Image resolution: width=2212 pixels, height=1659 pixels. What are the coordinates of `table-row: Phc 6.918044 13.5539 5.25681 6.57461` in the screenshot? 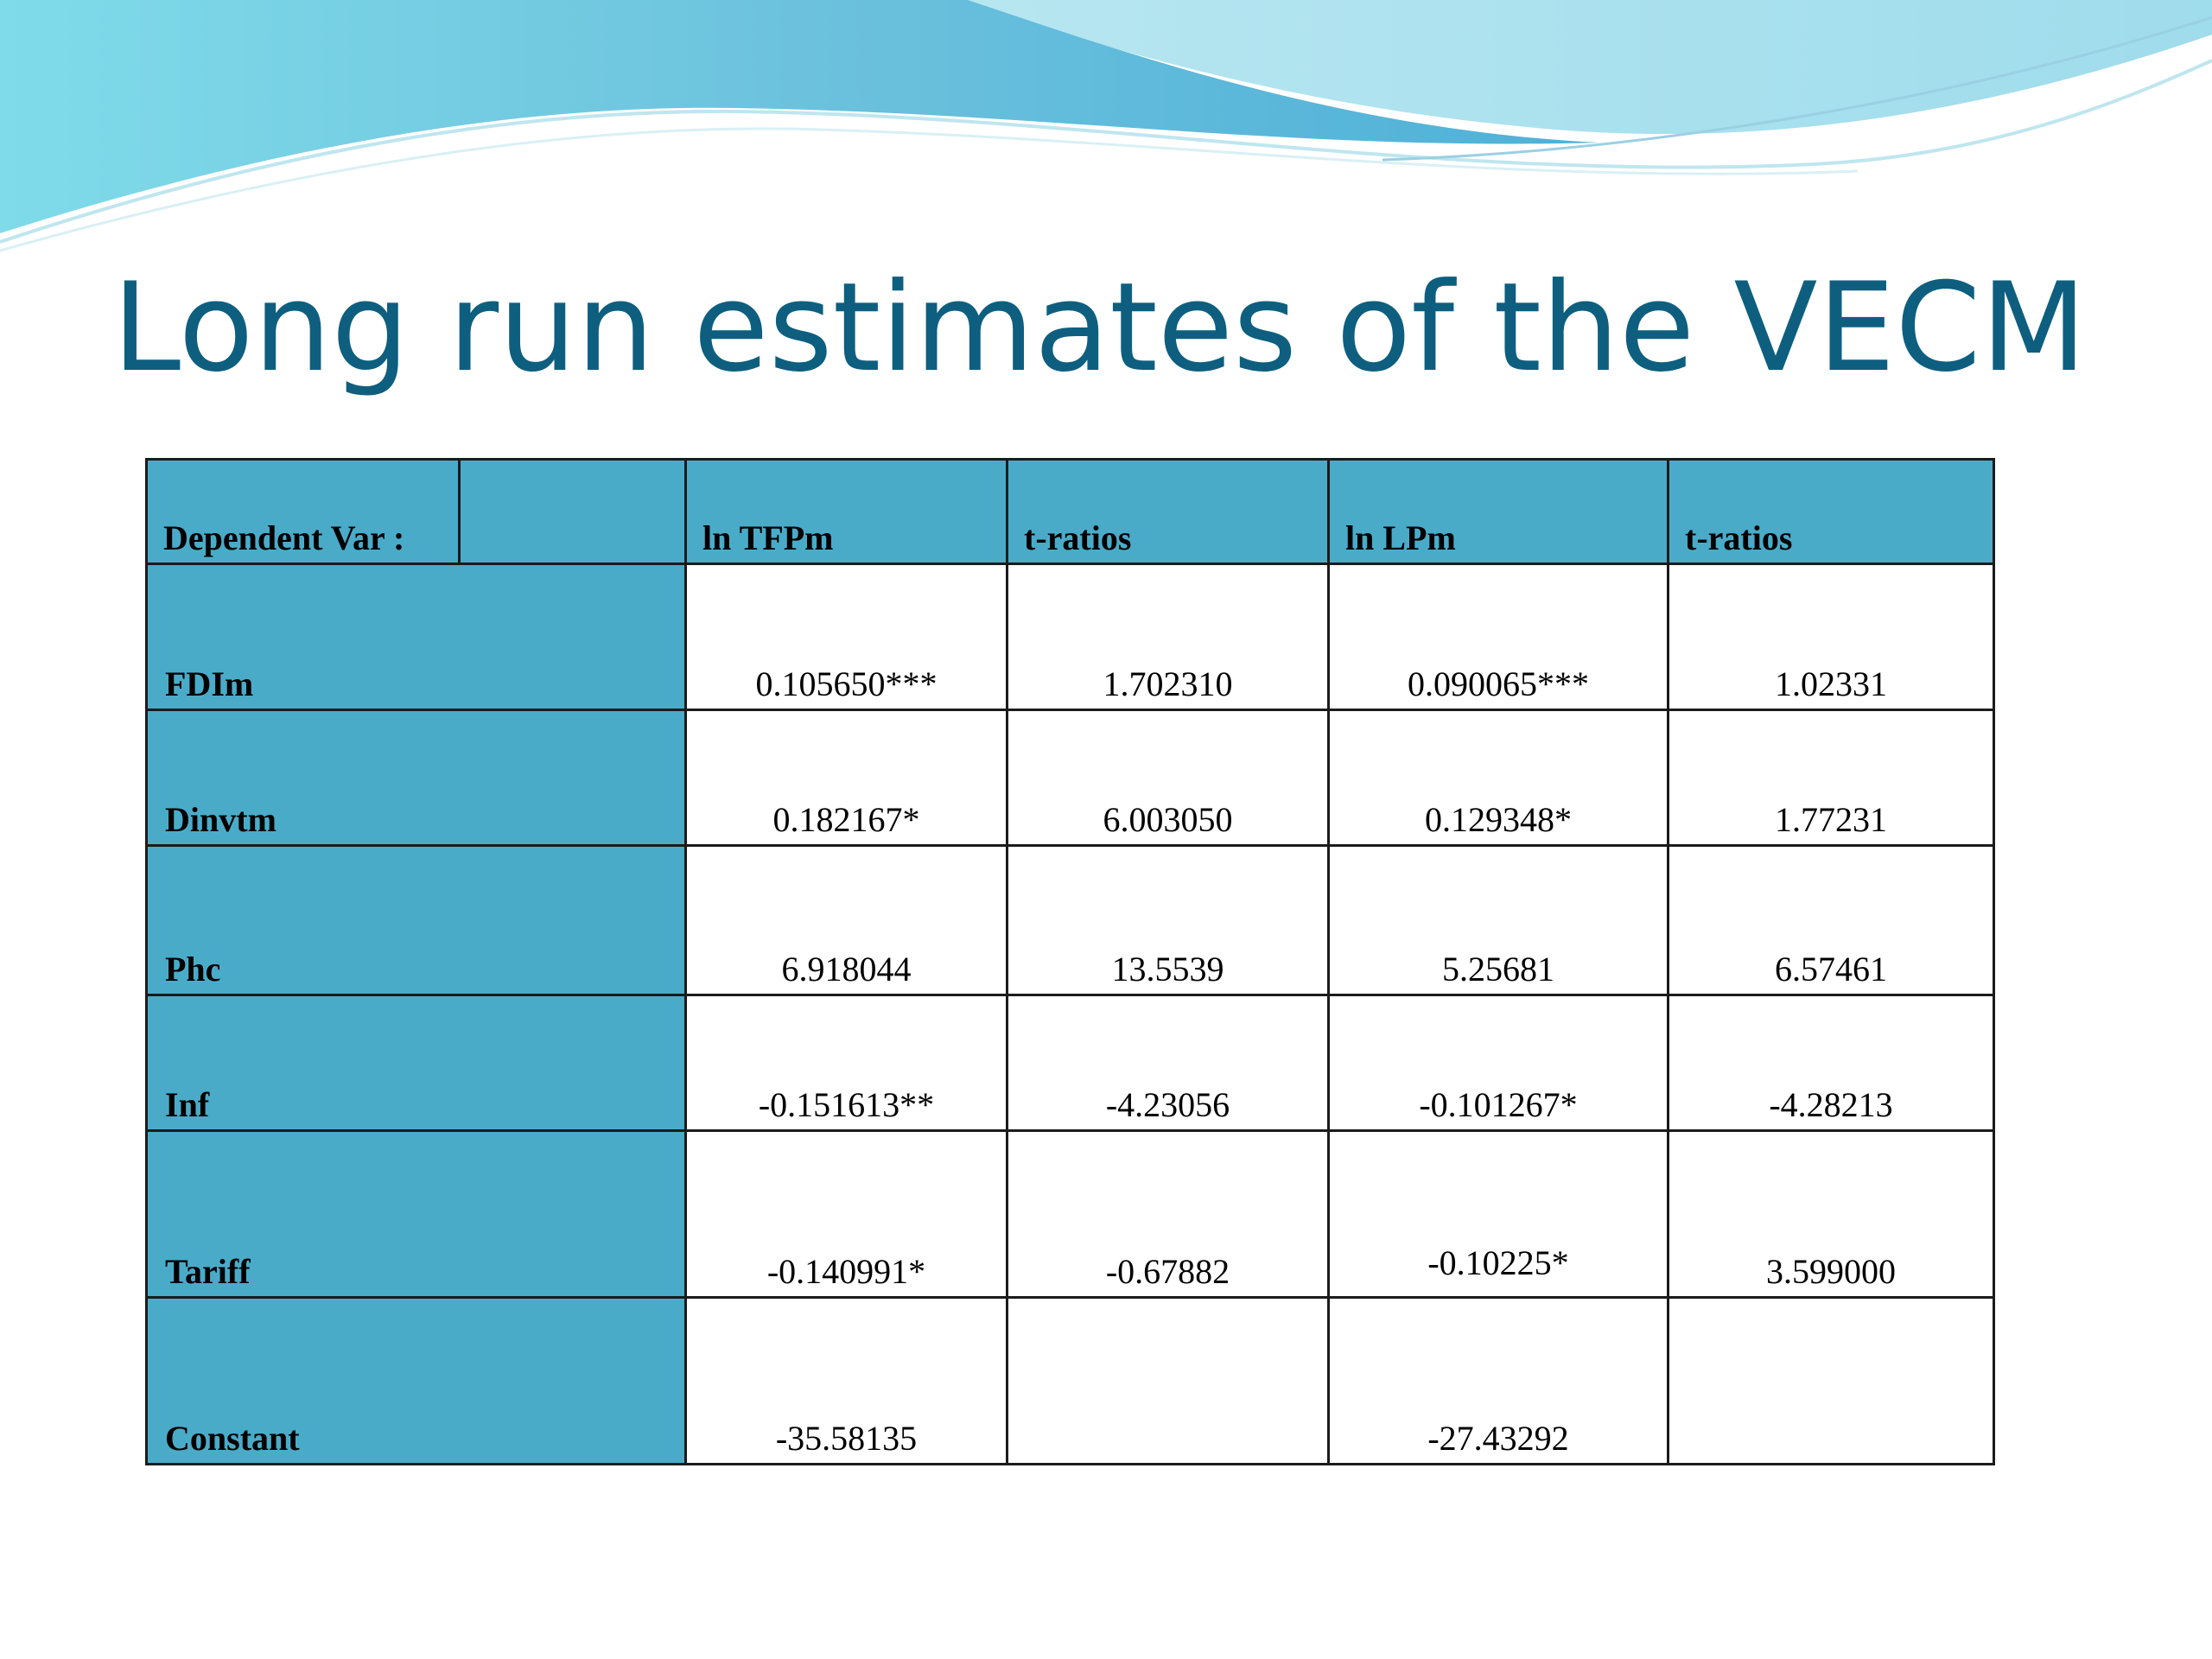 It's located at (1070, 920).